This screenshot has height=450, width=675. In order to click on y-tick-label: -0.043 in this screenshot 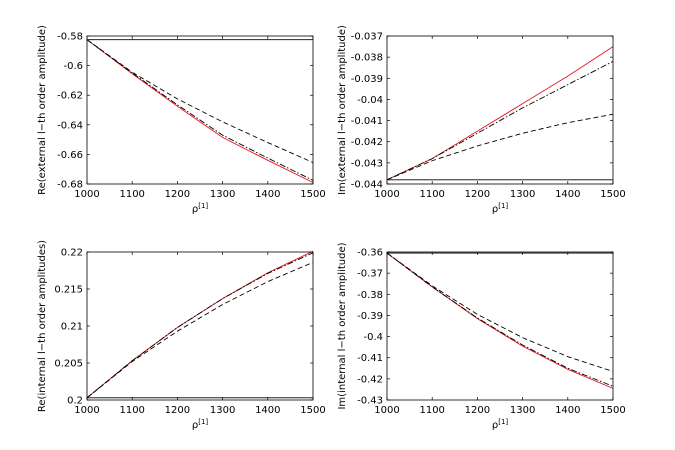, I will do `click(367, 163)`.